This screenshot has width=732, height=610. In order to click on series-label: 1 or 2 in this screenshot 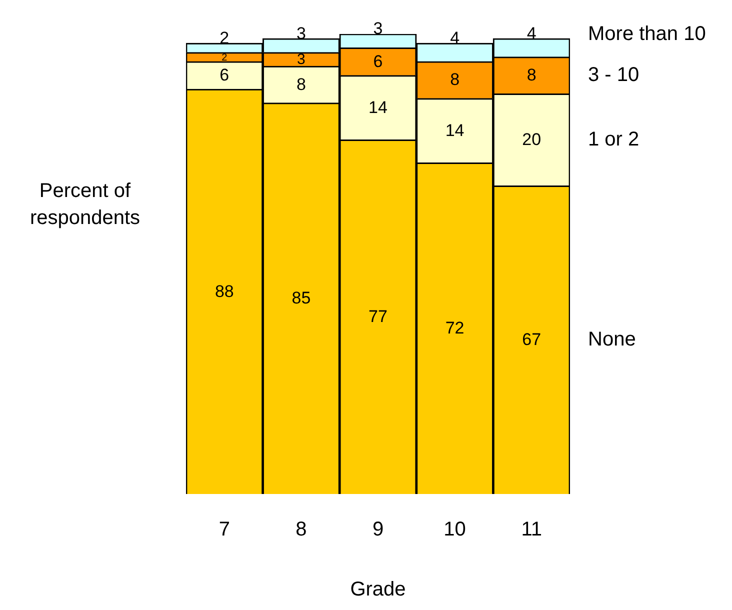, I will do `click(614, 139)`.